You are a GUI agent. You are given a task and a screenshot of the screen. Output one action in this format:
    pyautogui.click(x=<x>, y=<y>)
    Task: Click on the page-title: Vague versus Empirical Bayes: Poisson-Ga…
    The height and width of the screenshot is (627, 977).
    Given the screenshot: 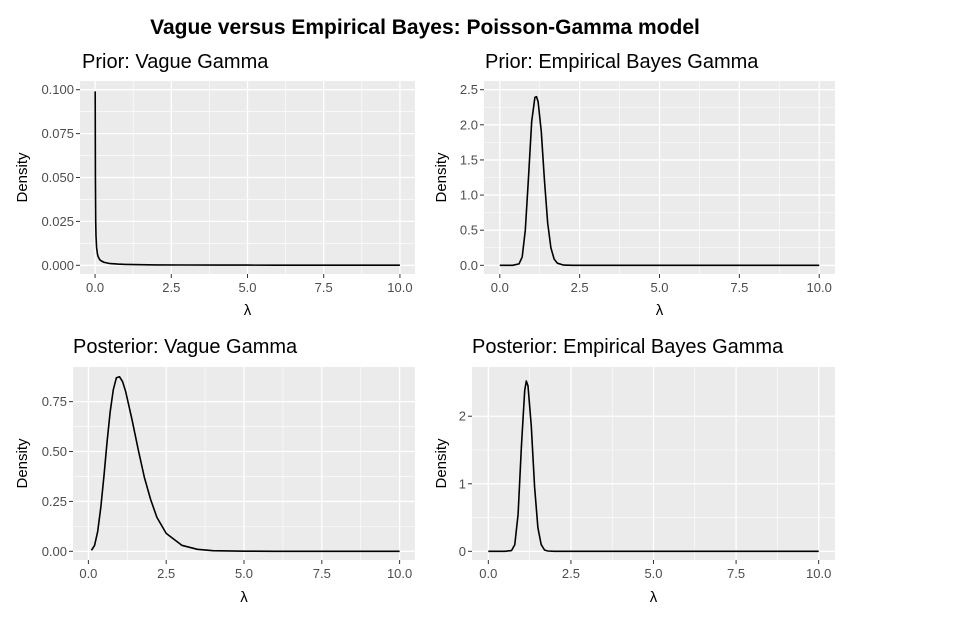 What is the action you would take?
    pyautogui.click(x=425, y=27)
    